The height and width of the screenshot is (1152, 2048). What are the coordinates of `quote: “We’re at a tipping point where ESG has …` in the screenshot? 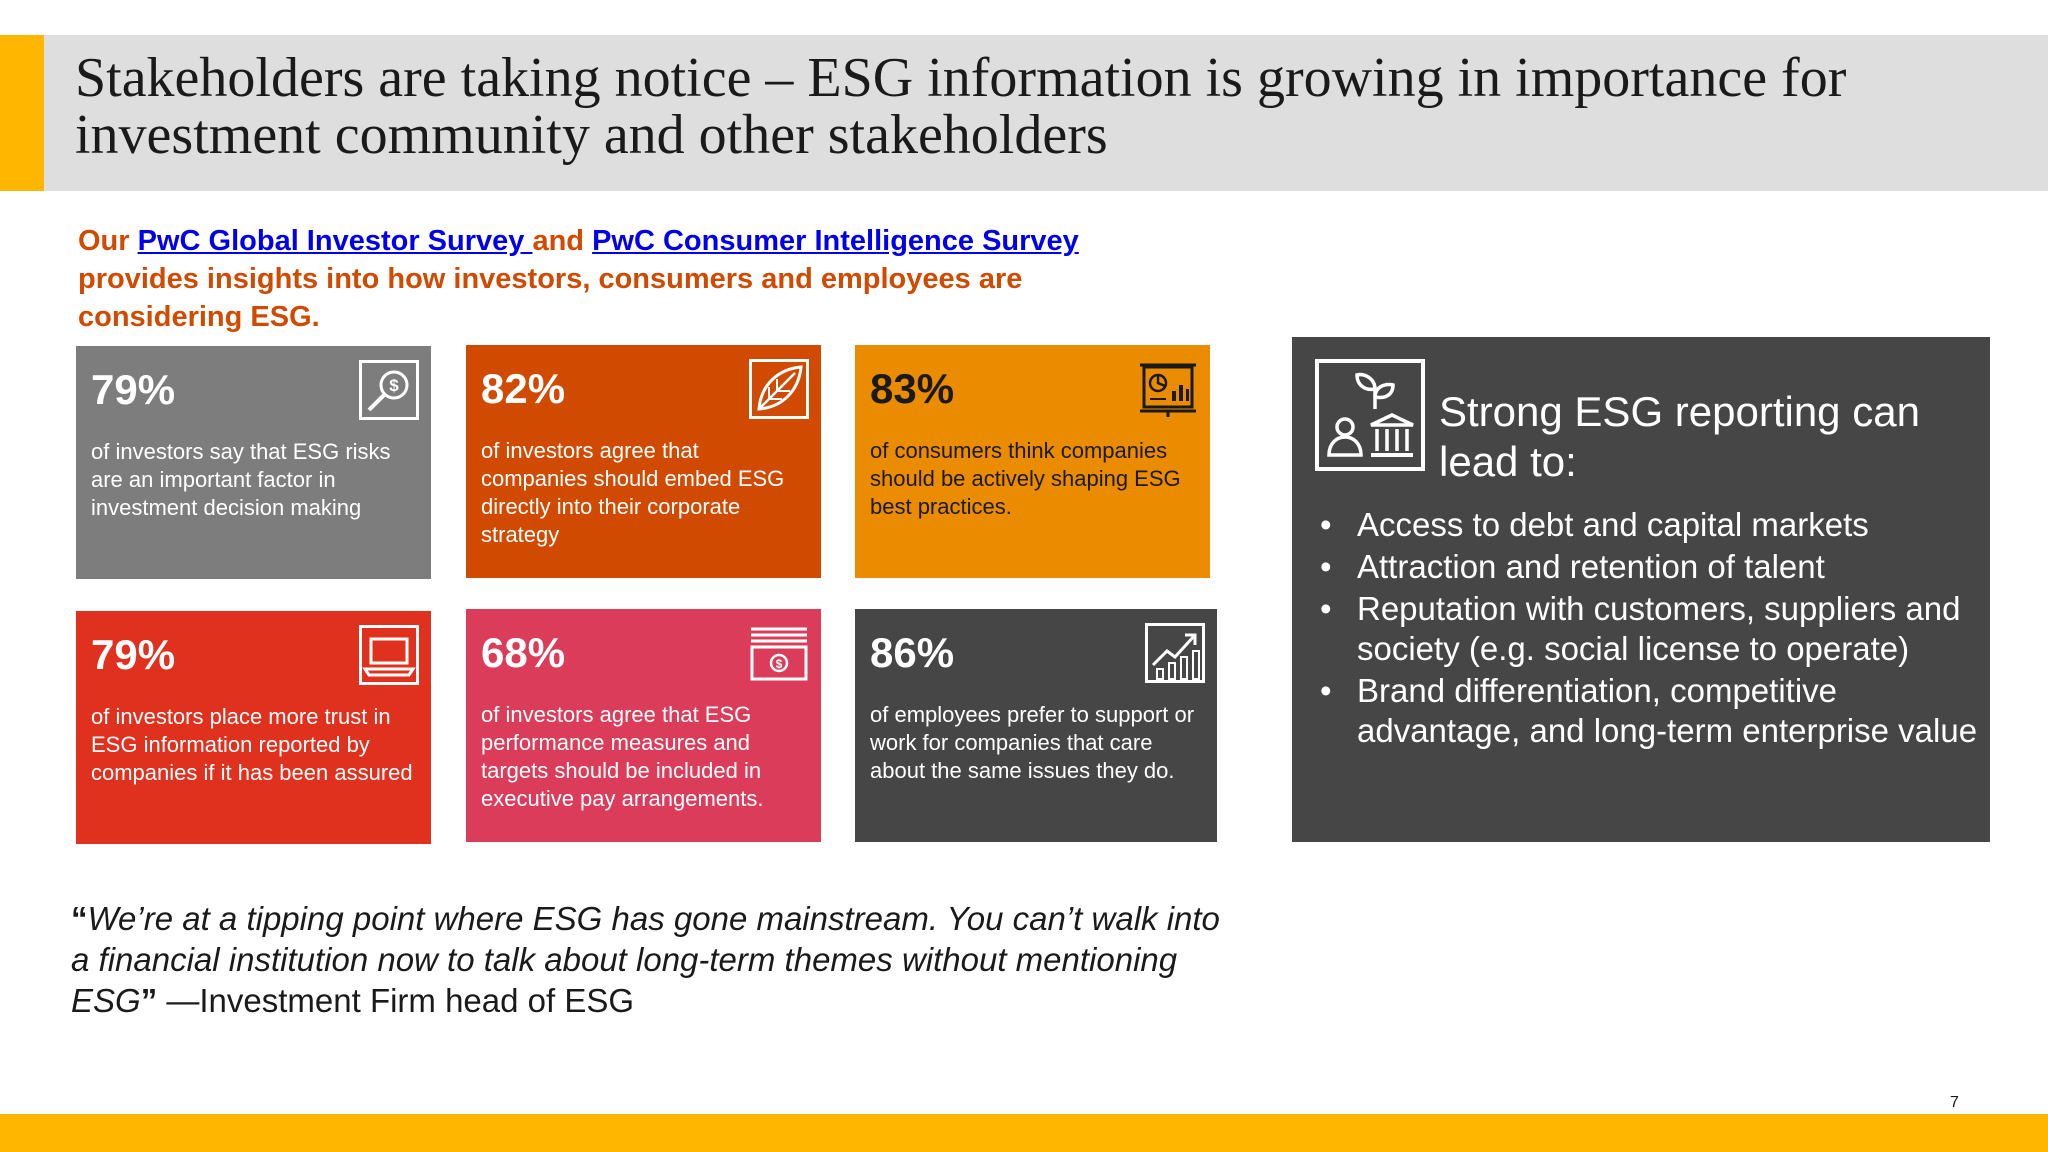 It's located at (646, 959).